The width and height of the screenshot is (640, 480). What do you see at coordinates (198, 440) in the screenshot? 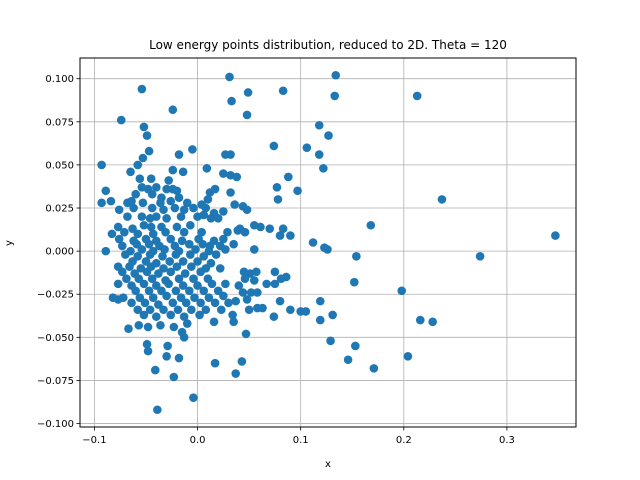
I see `x-tick-label: 0.0` at bounding box center [198, 440].